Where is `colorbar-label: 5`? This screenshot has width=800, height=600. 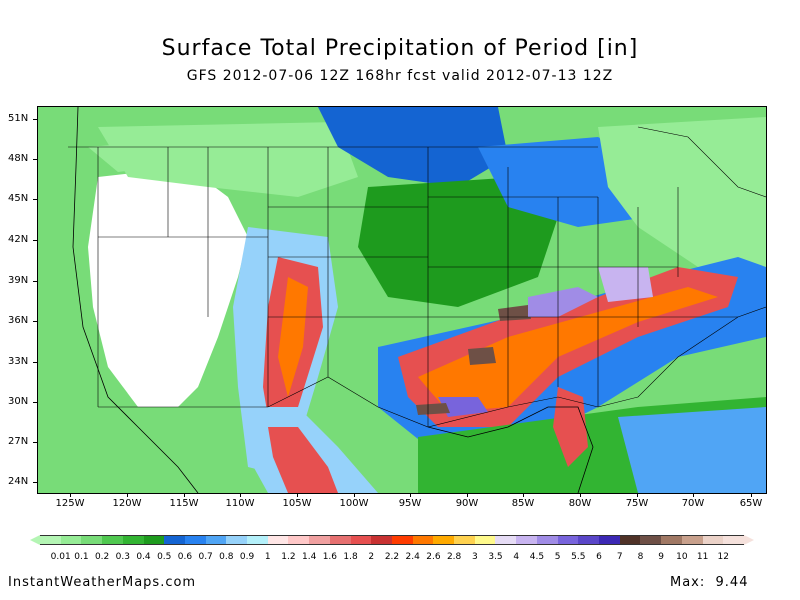
colorbar-label: 5 is located at coordinates (557, 557).